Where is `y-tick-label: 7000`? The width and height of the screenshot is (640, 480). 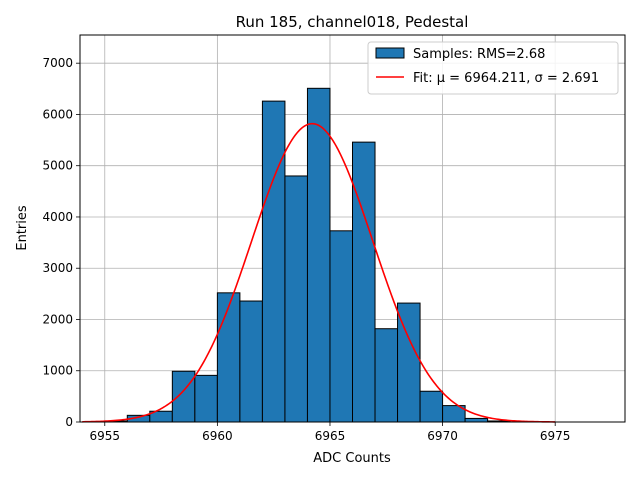 y-tick-label: 7000 is located at coordinates (57, 63).